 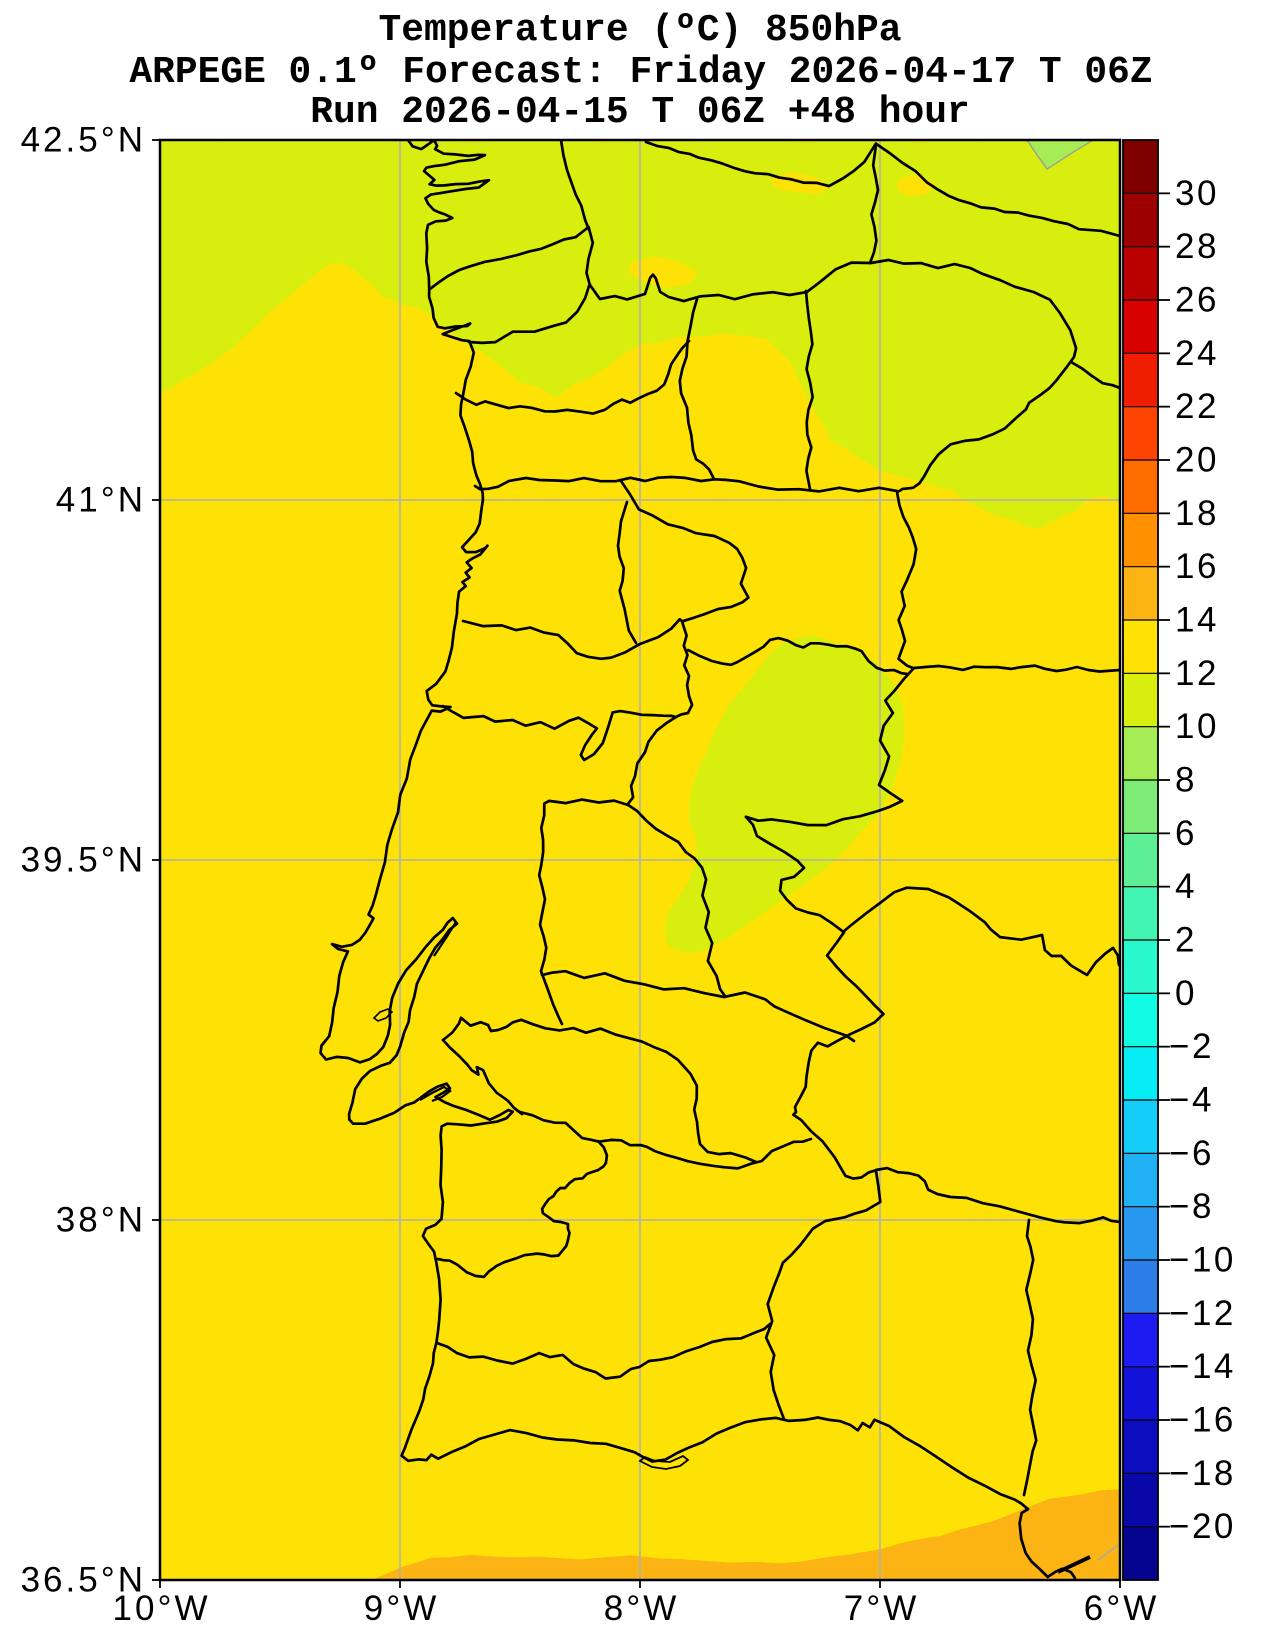 I want to click on svg-text: −4, so click(x=1191, y=1100).